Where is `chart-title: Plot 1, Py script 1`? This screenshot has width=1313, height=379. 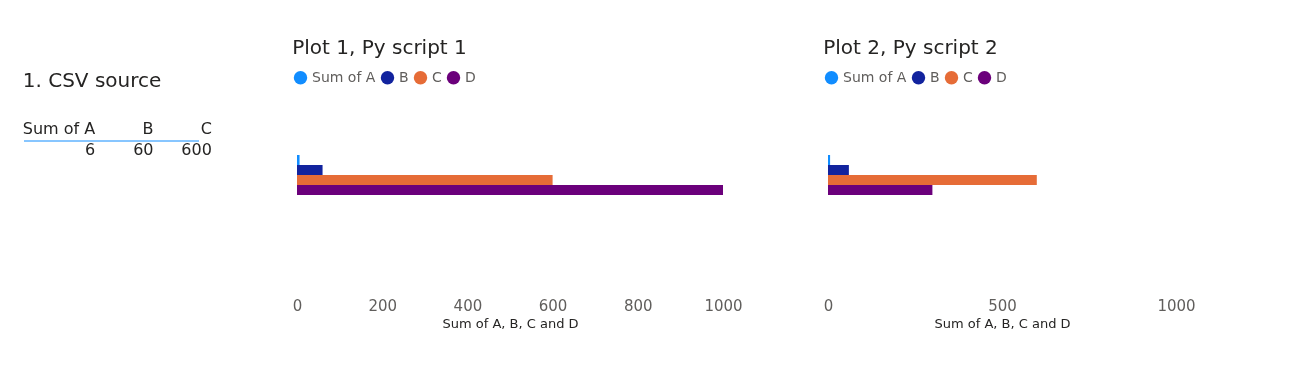 chart-title: Plot 1, Py script 1 is located at coordinates (379, 47).